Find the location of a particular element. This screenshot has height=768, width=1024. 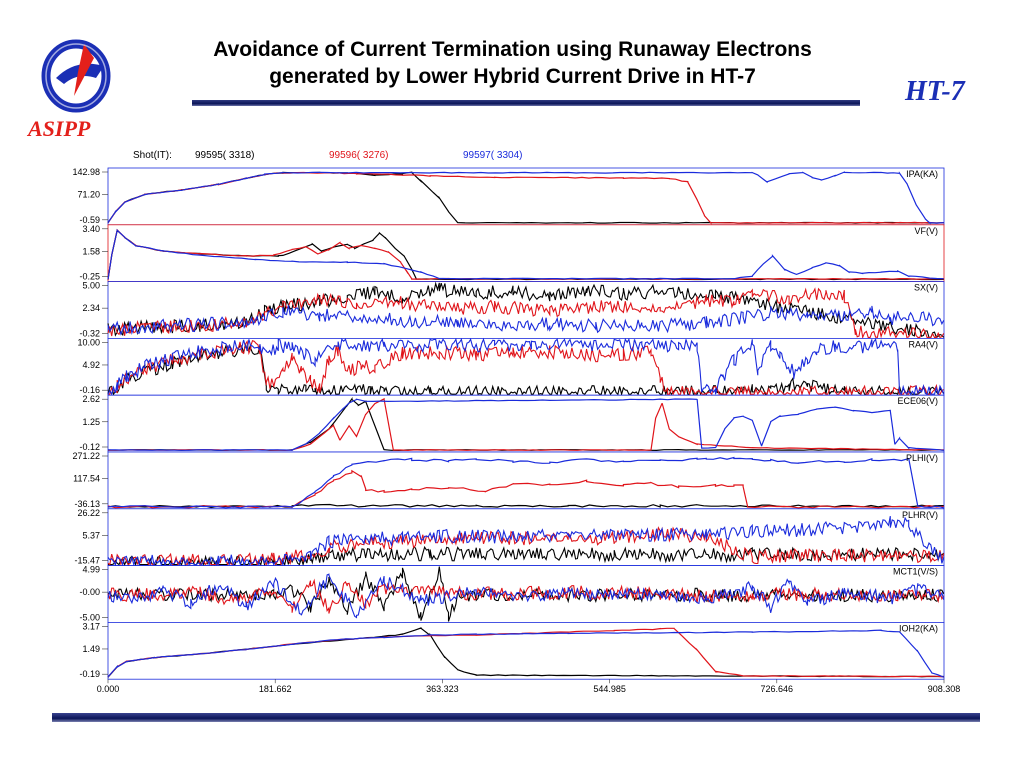

x-tick-label-0: 0.000 is located at coordinates (108, 689).